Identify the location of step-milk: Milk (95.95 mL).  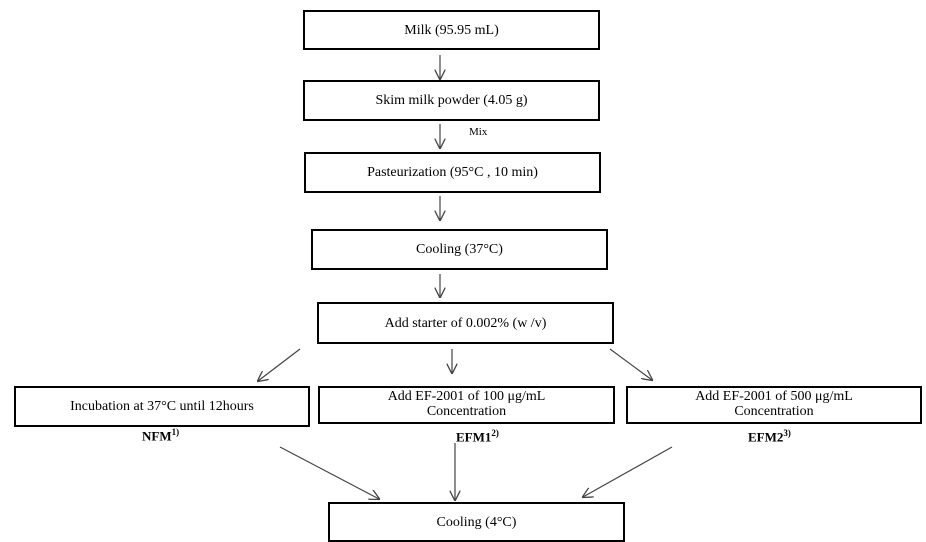
(451, 30).